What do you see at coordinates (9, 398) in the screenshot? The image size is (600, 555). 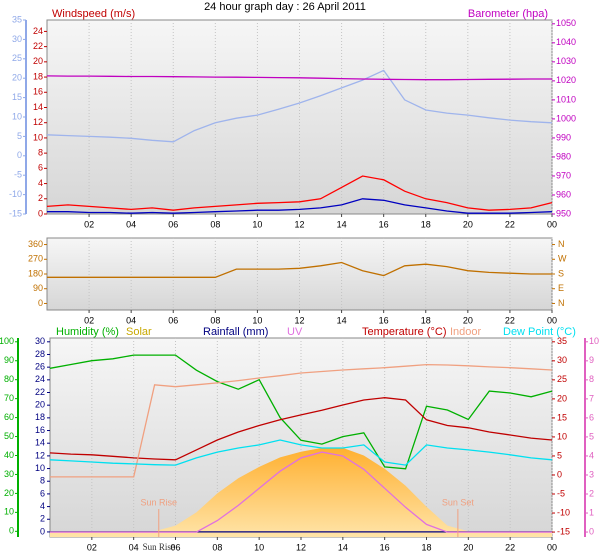 I see `y-tick-label: 70` at bounding box center [9, 398].